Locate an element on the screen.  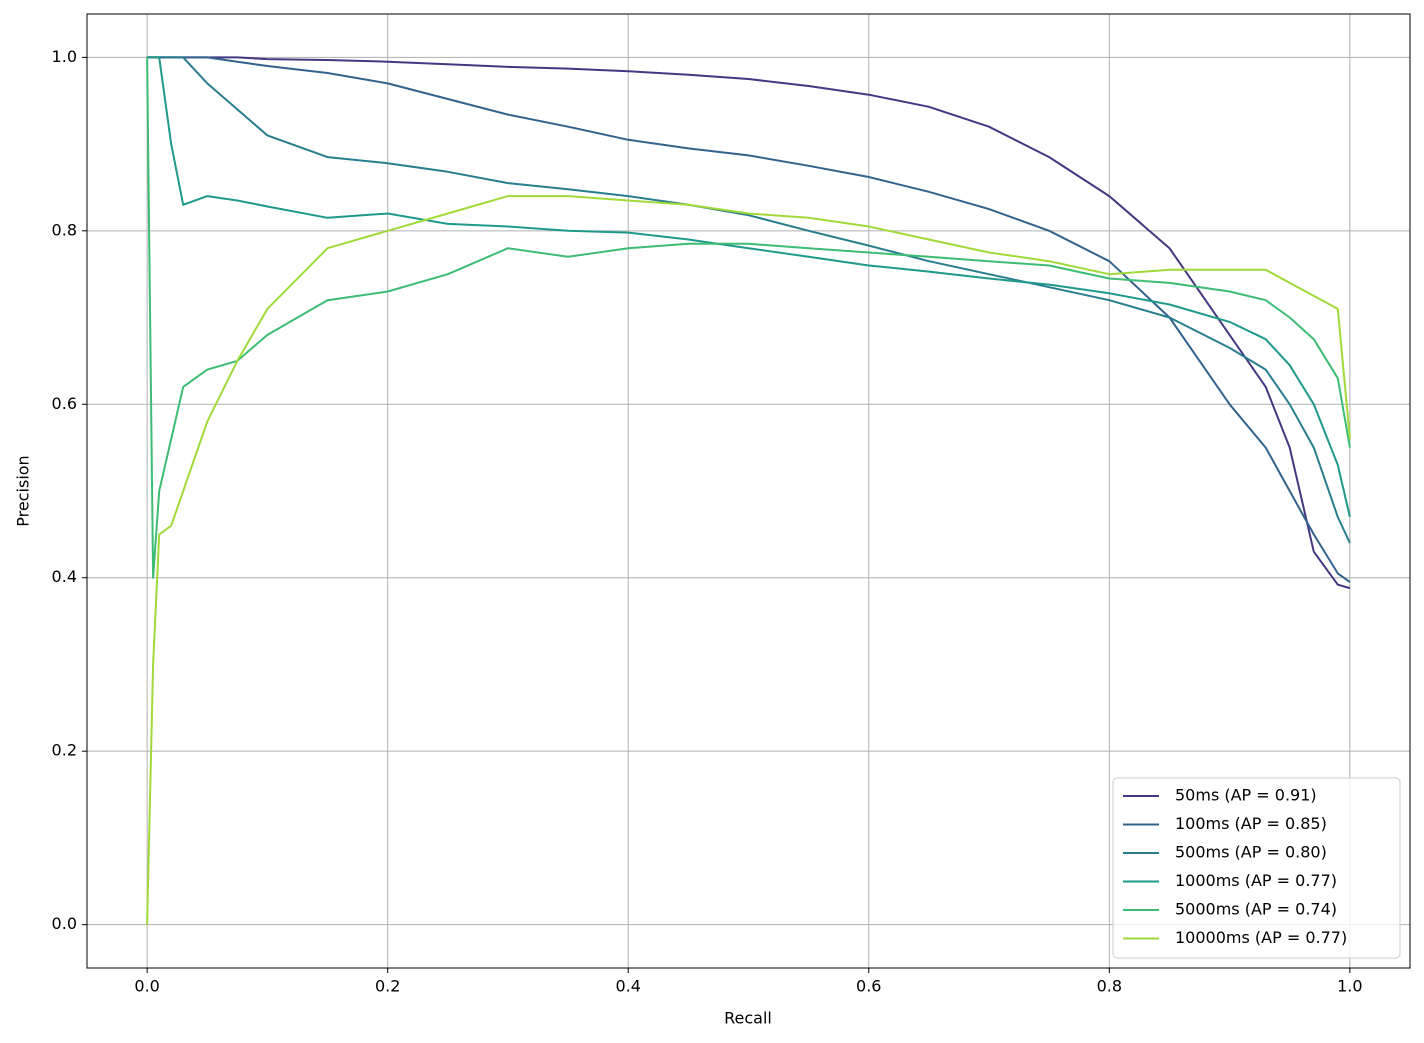
x-tick-label: 0.2 is located at coordinates (387, 986).